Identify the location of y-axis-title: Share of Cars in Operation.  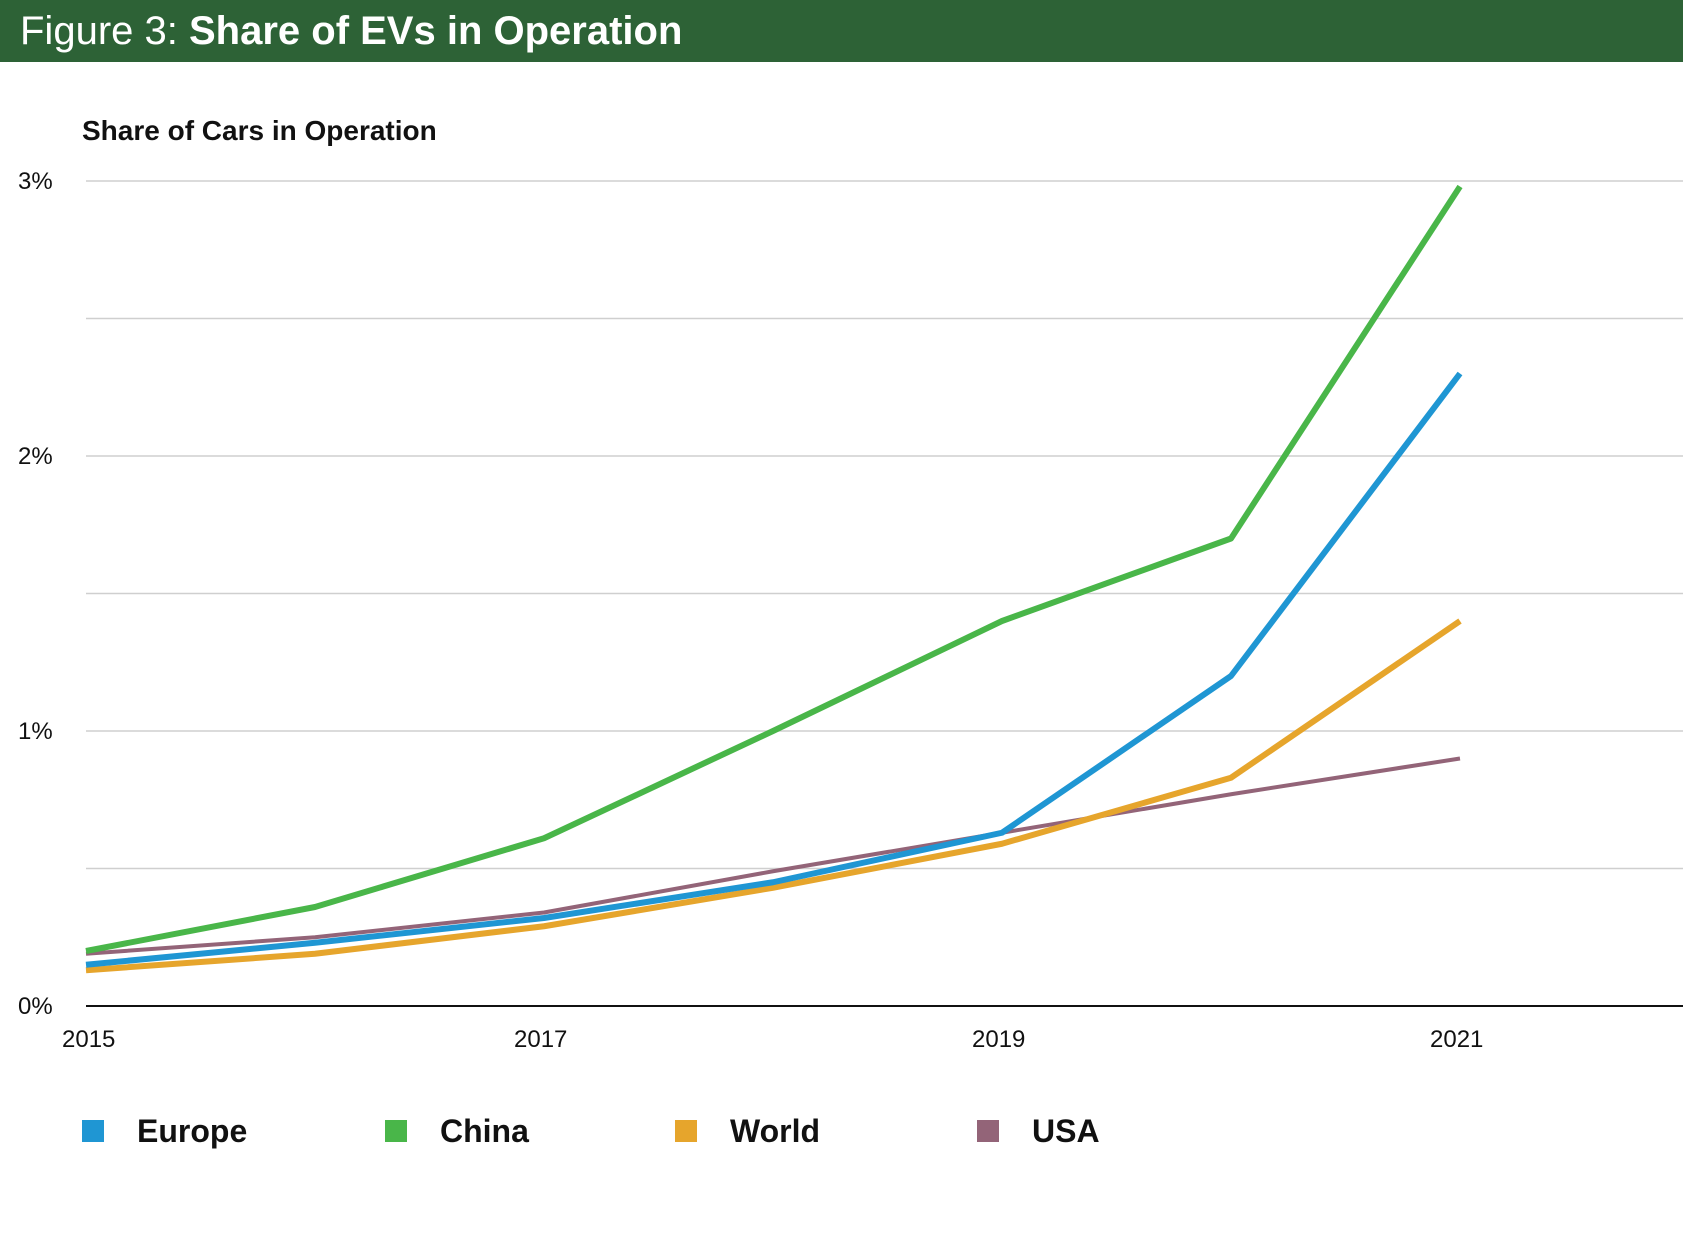
(259, 130).